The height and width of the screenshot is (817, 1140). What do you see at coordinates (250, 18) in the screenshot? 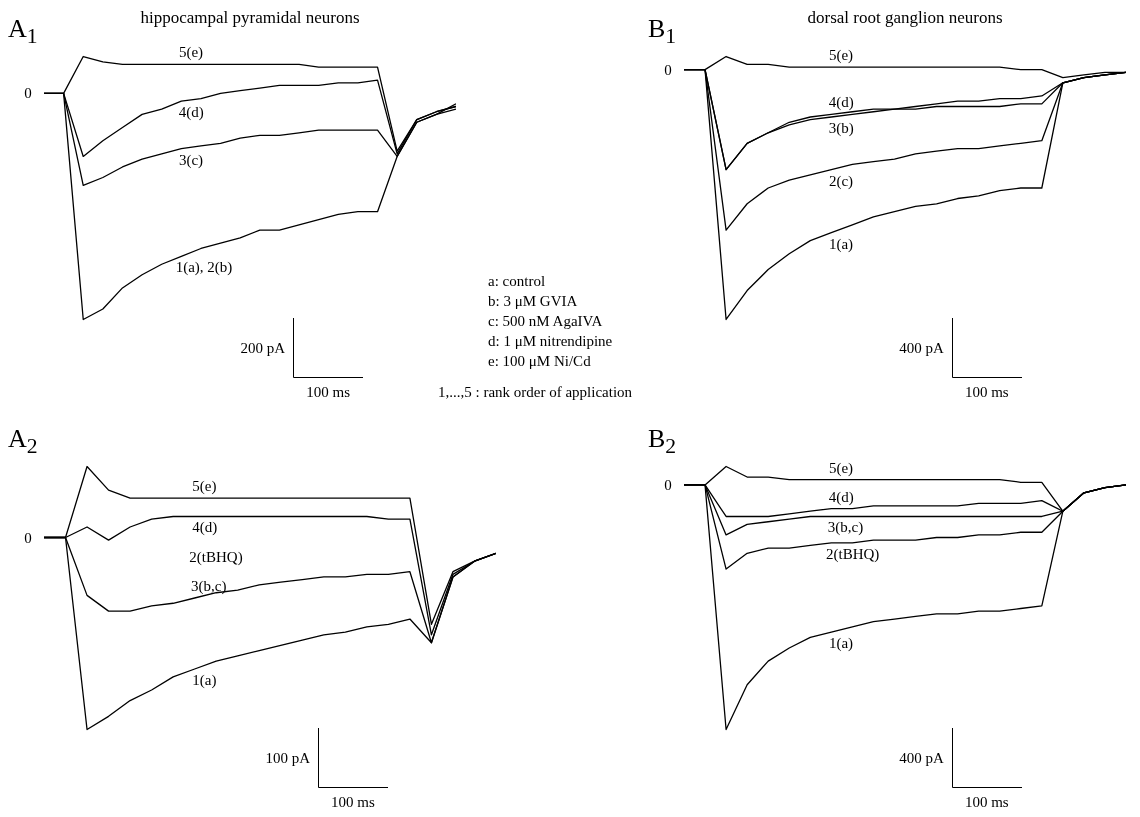
I see `chart-title: hippocampal pyramidal neurons` at bounding box center [250, 18].